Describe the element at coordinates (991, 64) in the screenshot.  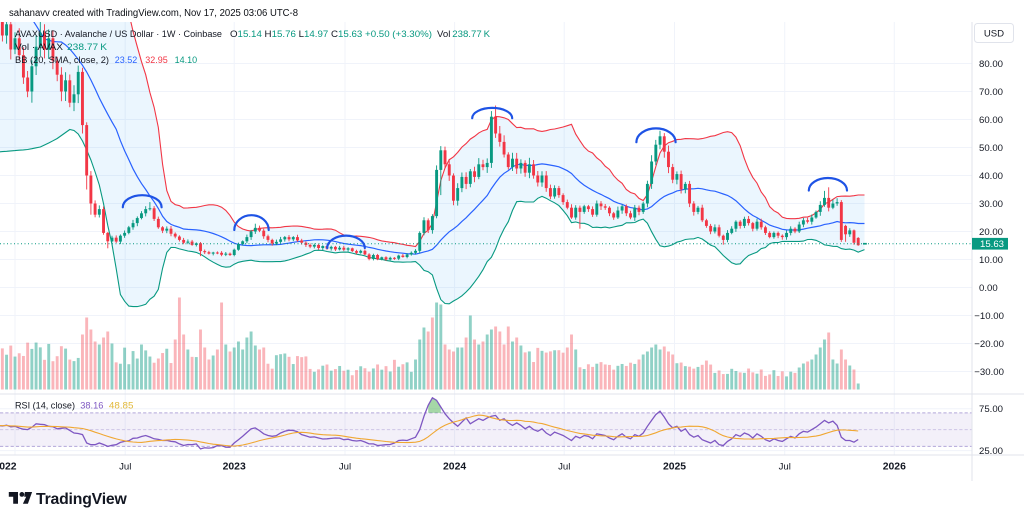
I see `svg-text: 80.00` at that location.